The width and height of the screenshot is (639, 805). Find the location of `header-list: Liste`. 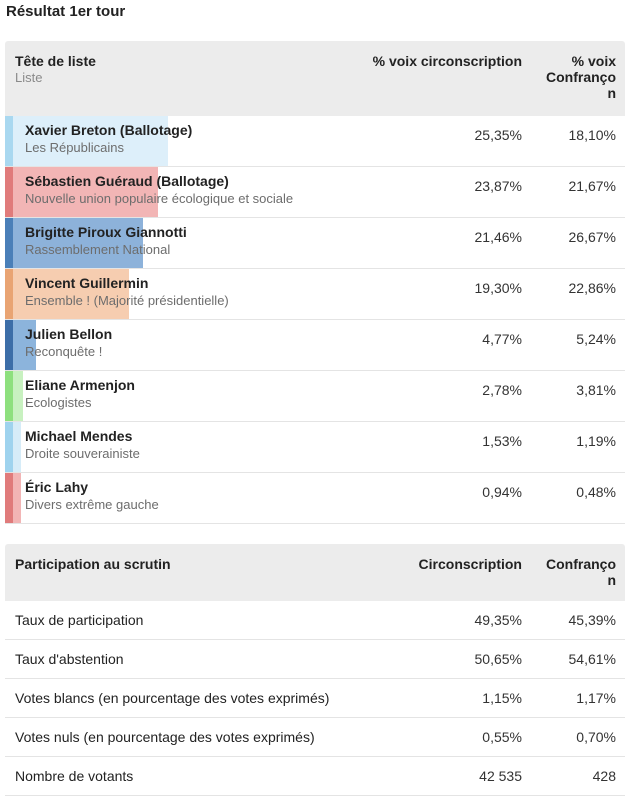

header-list: Liste is located at coordinates (29, 77).